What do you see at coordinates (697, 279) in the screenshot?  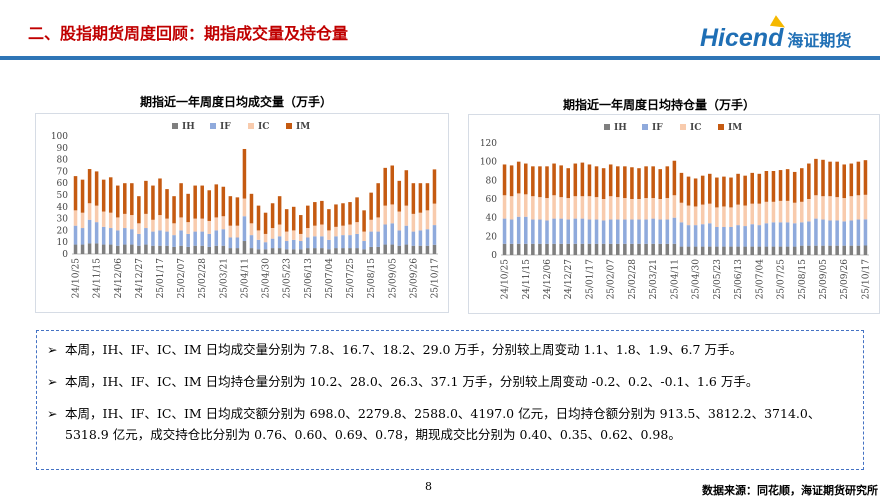 I see `x-tick-label: 25/04/30` at bounding box center [697, 279].